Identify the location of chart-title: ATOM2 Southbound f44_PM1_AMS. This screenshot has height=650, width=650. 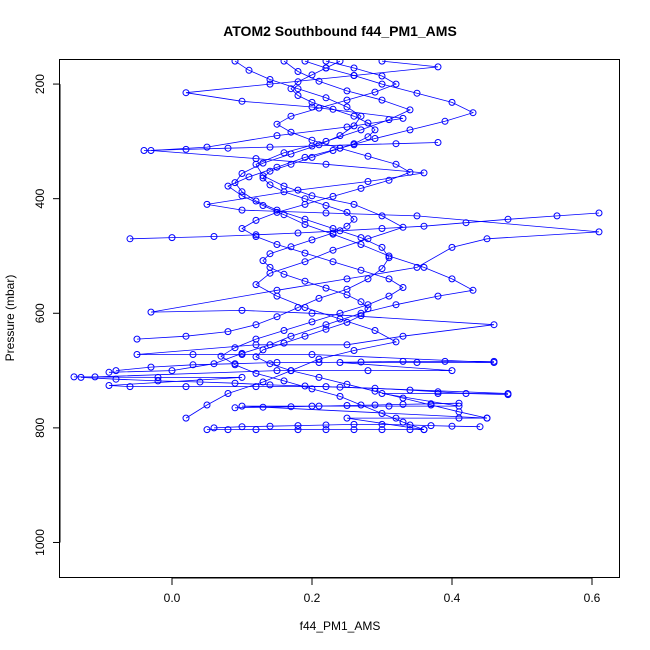
(340, 31).